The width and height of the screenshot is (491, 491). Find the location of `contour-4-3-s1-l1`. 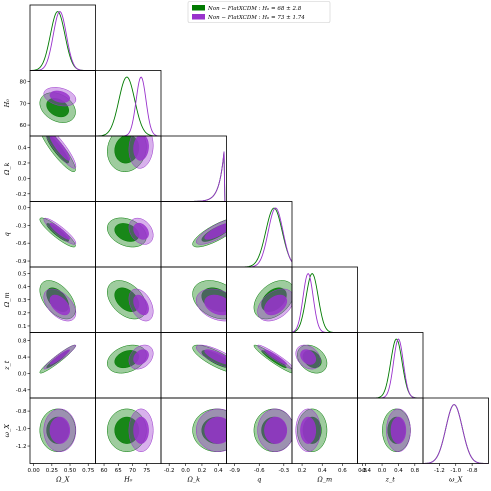

contour-4-3-s1-l1 is located at coordinates (276, 305).